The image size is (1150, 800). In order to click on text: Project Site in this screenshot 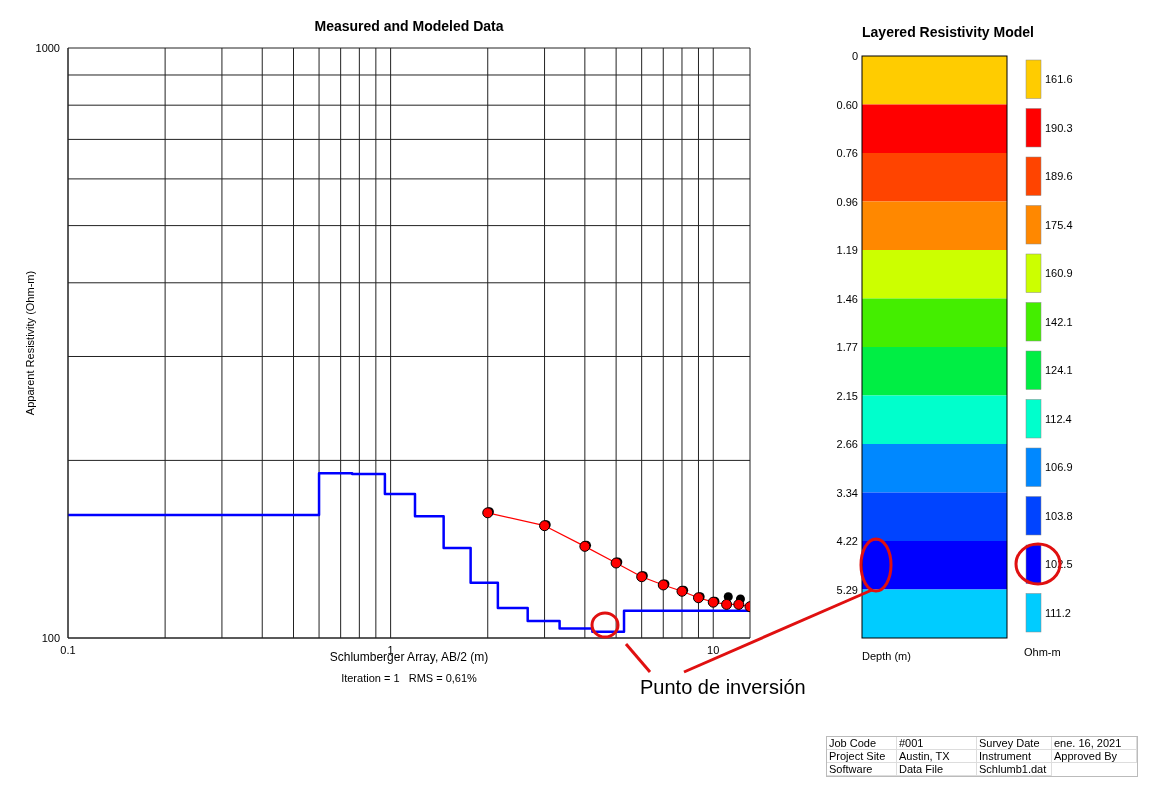, I will do `click(862, 756)`.